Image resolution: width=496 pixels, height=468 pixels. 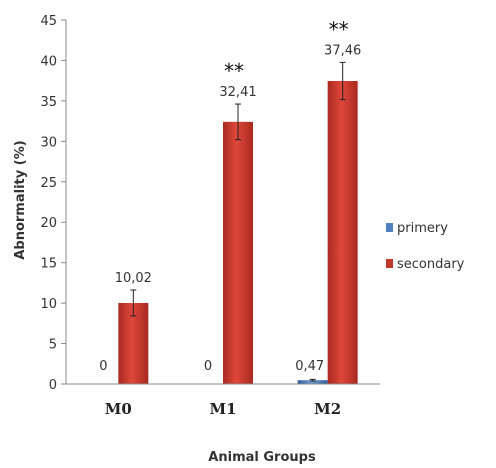 What do you see at coordinates (422, 228) in the screenshot?
I see `legend-label-primery: primery` at bounding box center [422, 228].